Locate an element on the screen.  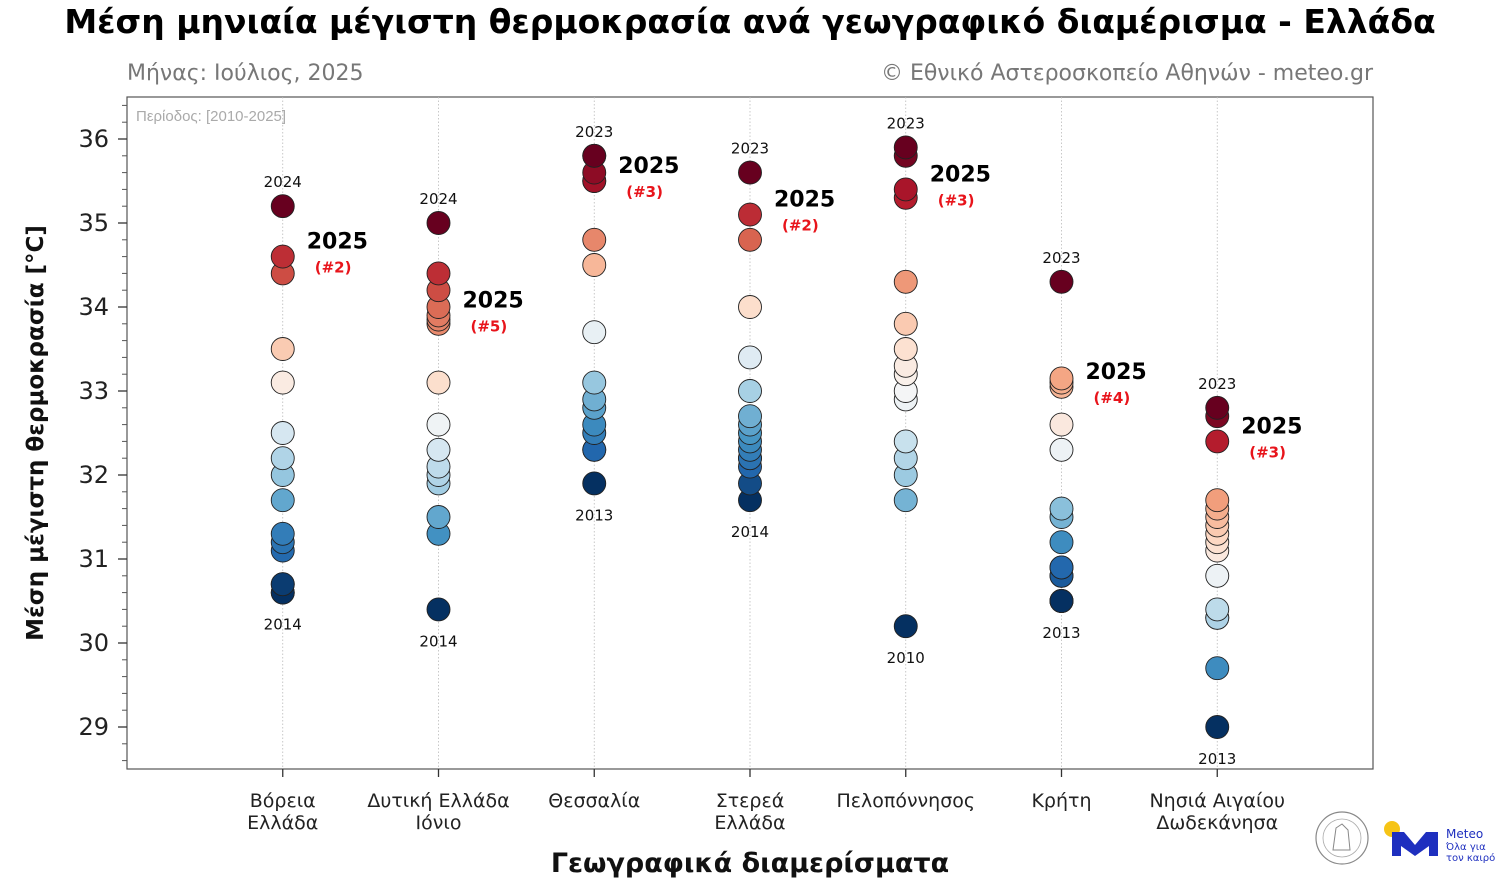
x-axis-label: Γεωγραφικά διαμερίσματα is located at coordinates (750, 863).